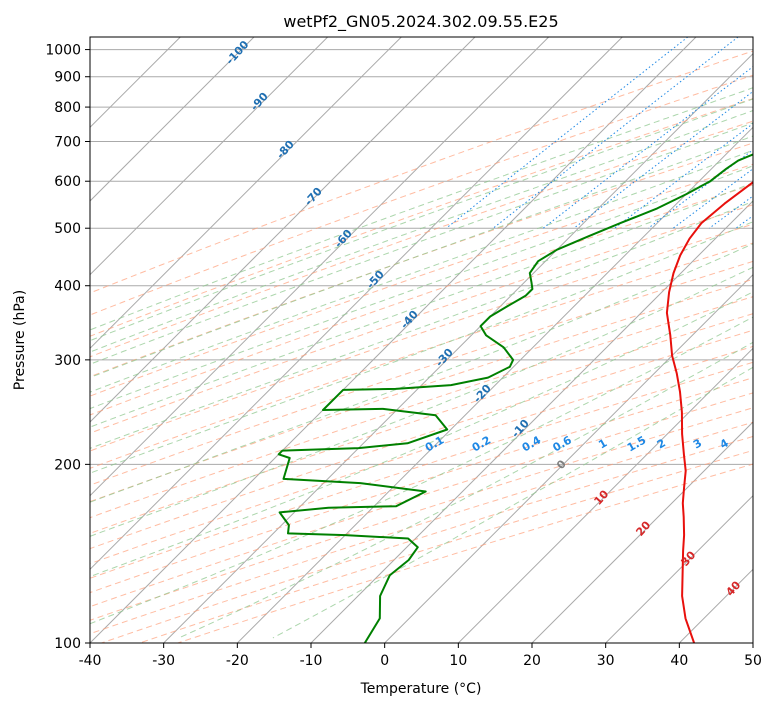  I want to click on x-tick-label: 40, so click(679, 661).